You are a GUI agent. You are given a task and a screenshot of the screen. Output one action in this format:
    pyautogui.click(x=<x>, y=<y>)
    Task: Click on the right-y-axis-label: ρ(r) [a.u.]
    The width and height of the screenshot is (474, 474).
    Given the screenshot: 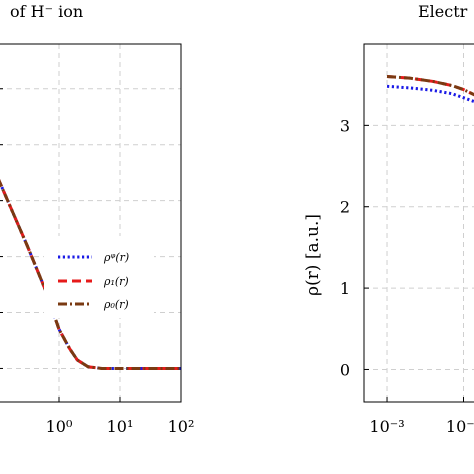 What is the action you would take?
    pyautogui.click(x=313, y=255)
    